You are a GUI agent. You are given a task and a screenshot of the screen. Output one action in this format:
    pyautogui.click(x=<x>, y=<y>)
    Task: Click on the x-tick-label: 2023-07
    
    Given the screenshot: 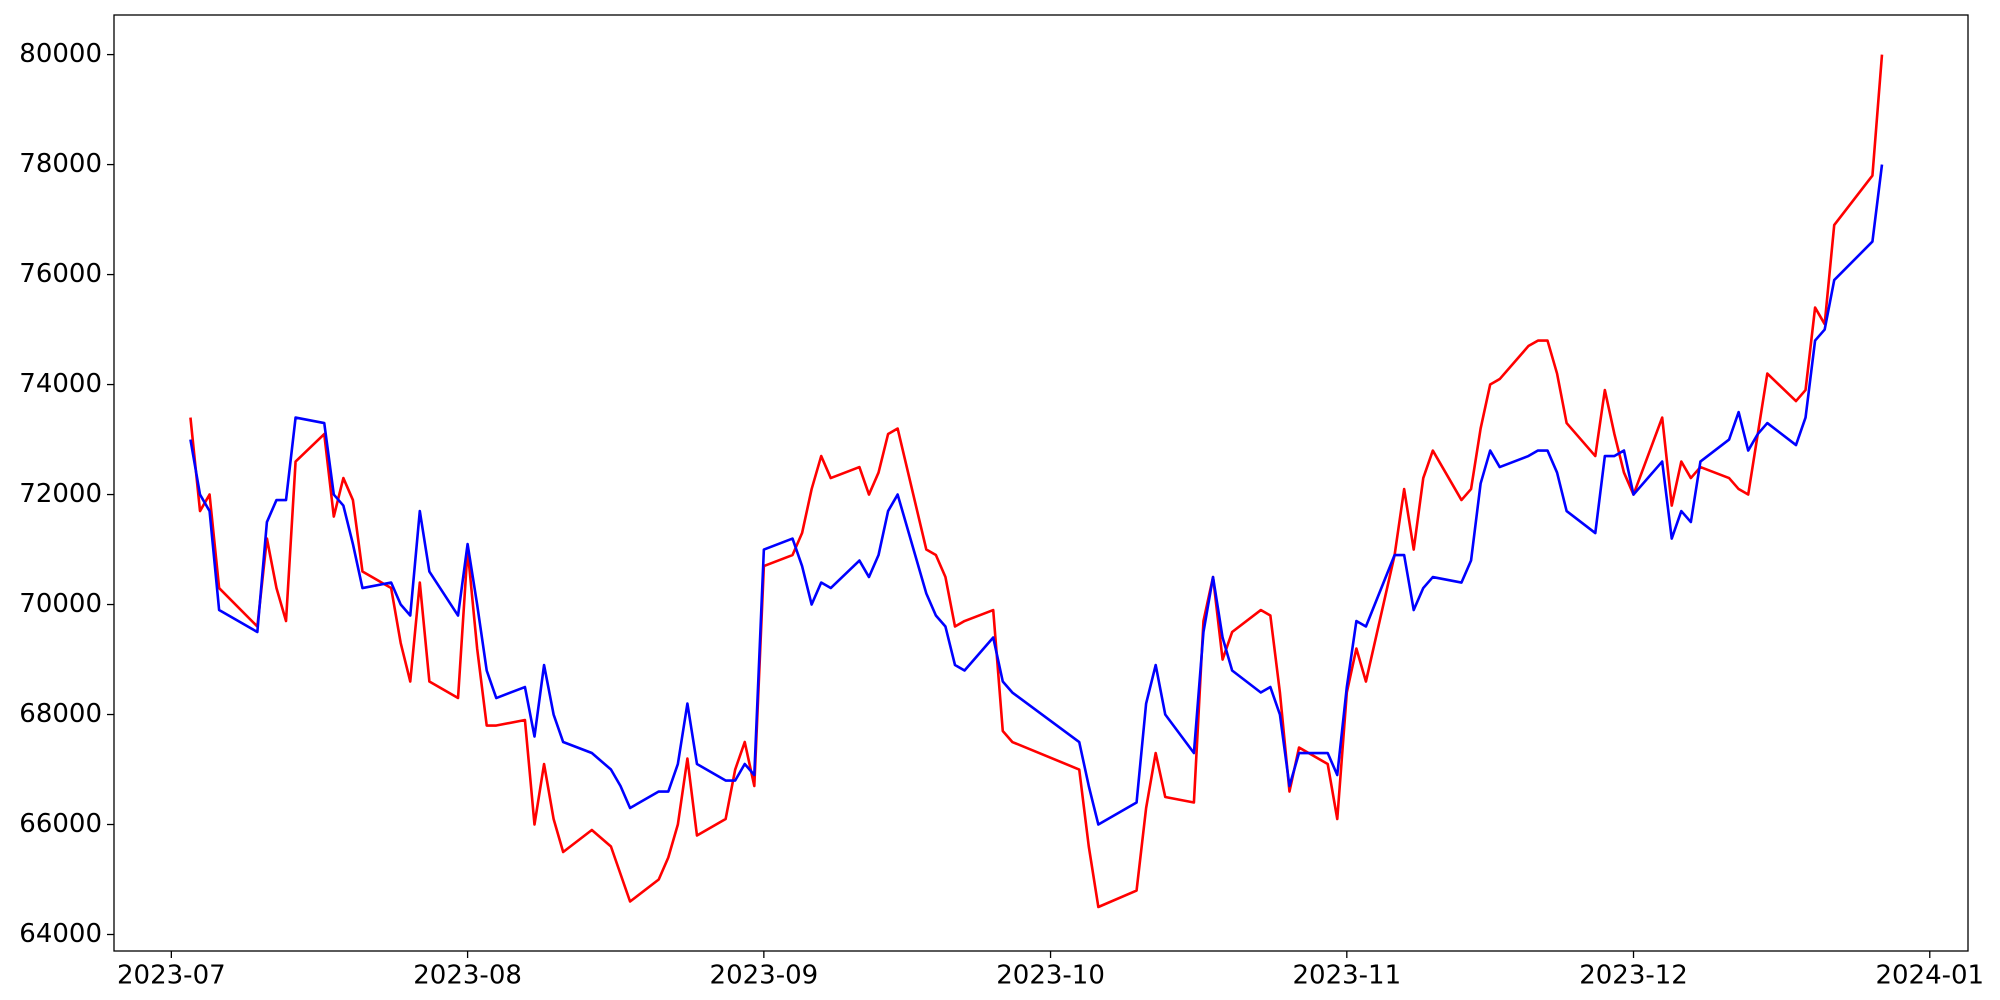 What is the action you would take?
    pyautogui.click(x=171, y=976)
    